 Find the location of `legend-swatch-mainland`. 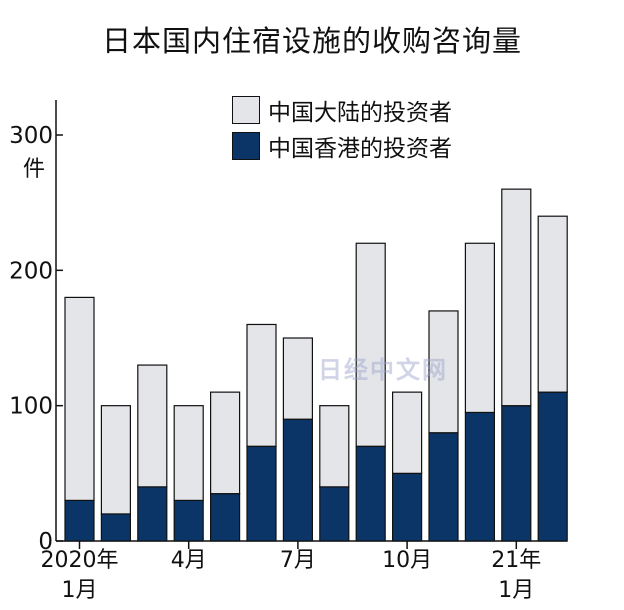

legend-swatch-mainland is located at coordinates (246, 110).